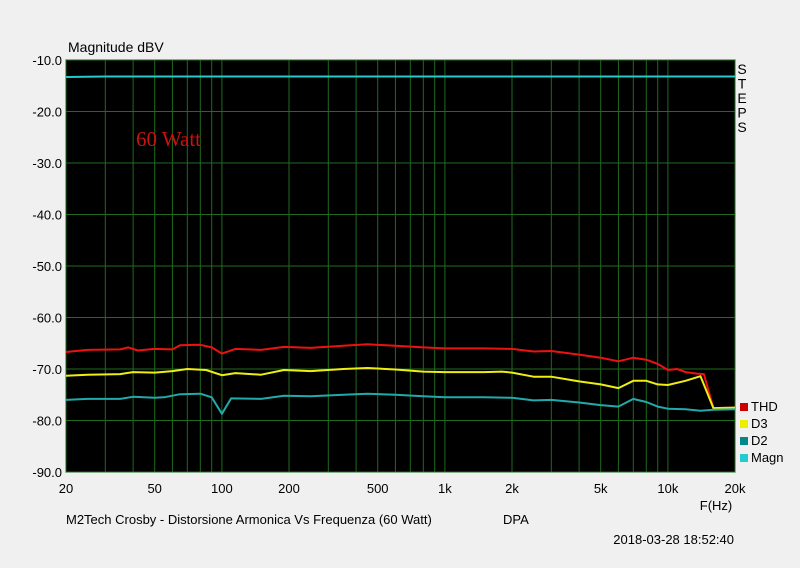 The width and height of the screenshot is (800, 568). What do you see at coordinates (741, 113) in the screenshot?
I see `steps-letter: P` at bounding box center [741, 113].